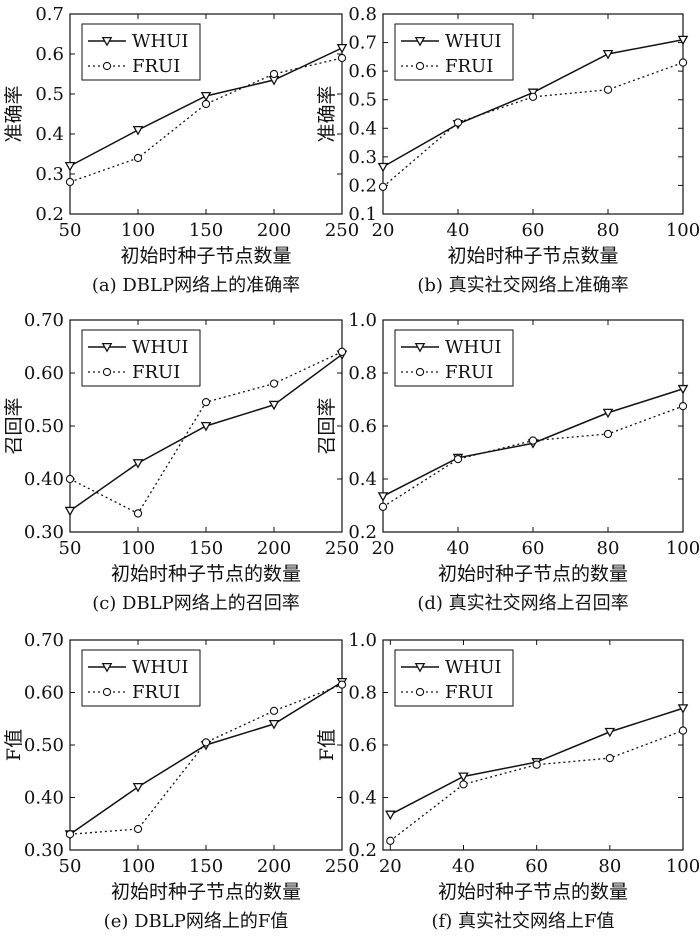  Describe the element at coordinates (206, 892) in the screenshot. I see `x-axis-label: 初始时种子节点的数量` at that location.